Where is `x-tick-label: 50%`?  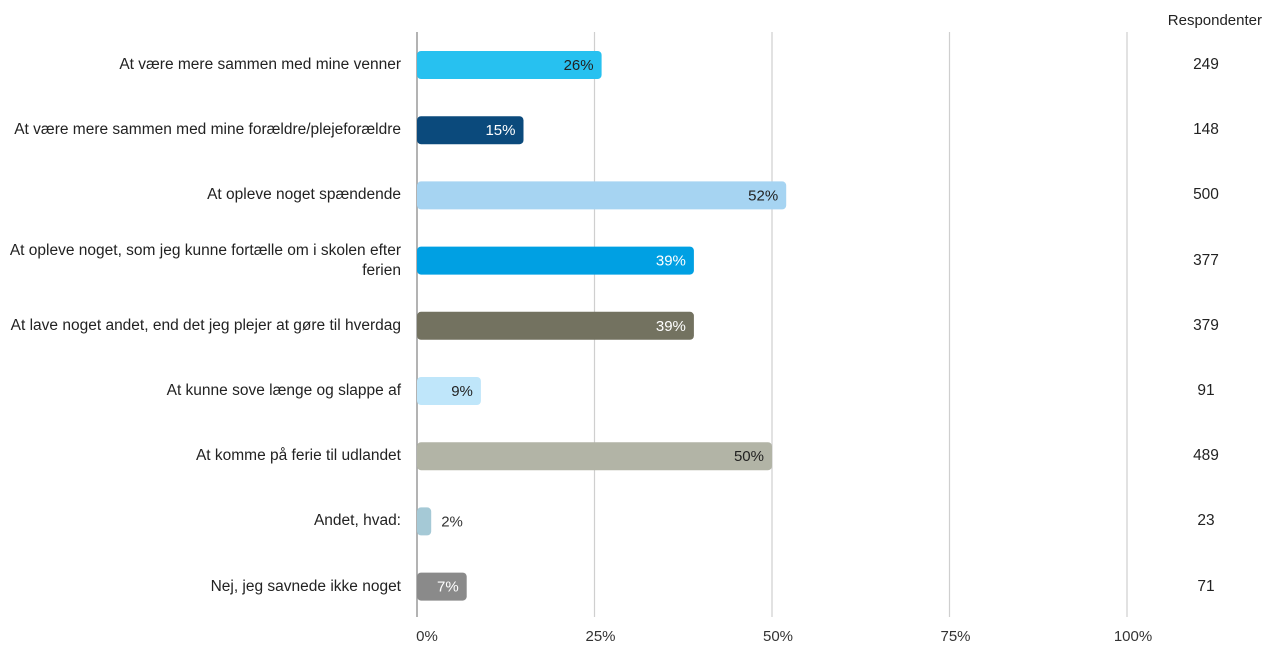 x-tick-label: 50% is located at coordinates (778, 636).